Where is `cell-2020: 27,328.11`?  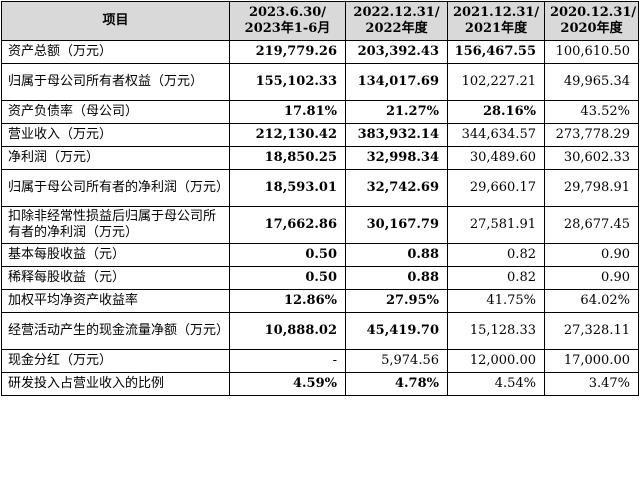
cell-2020: 27,328.11 is located at coordinates (591, 331).